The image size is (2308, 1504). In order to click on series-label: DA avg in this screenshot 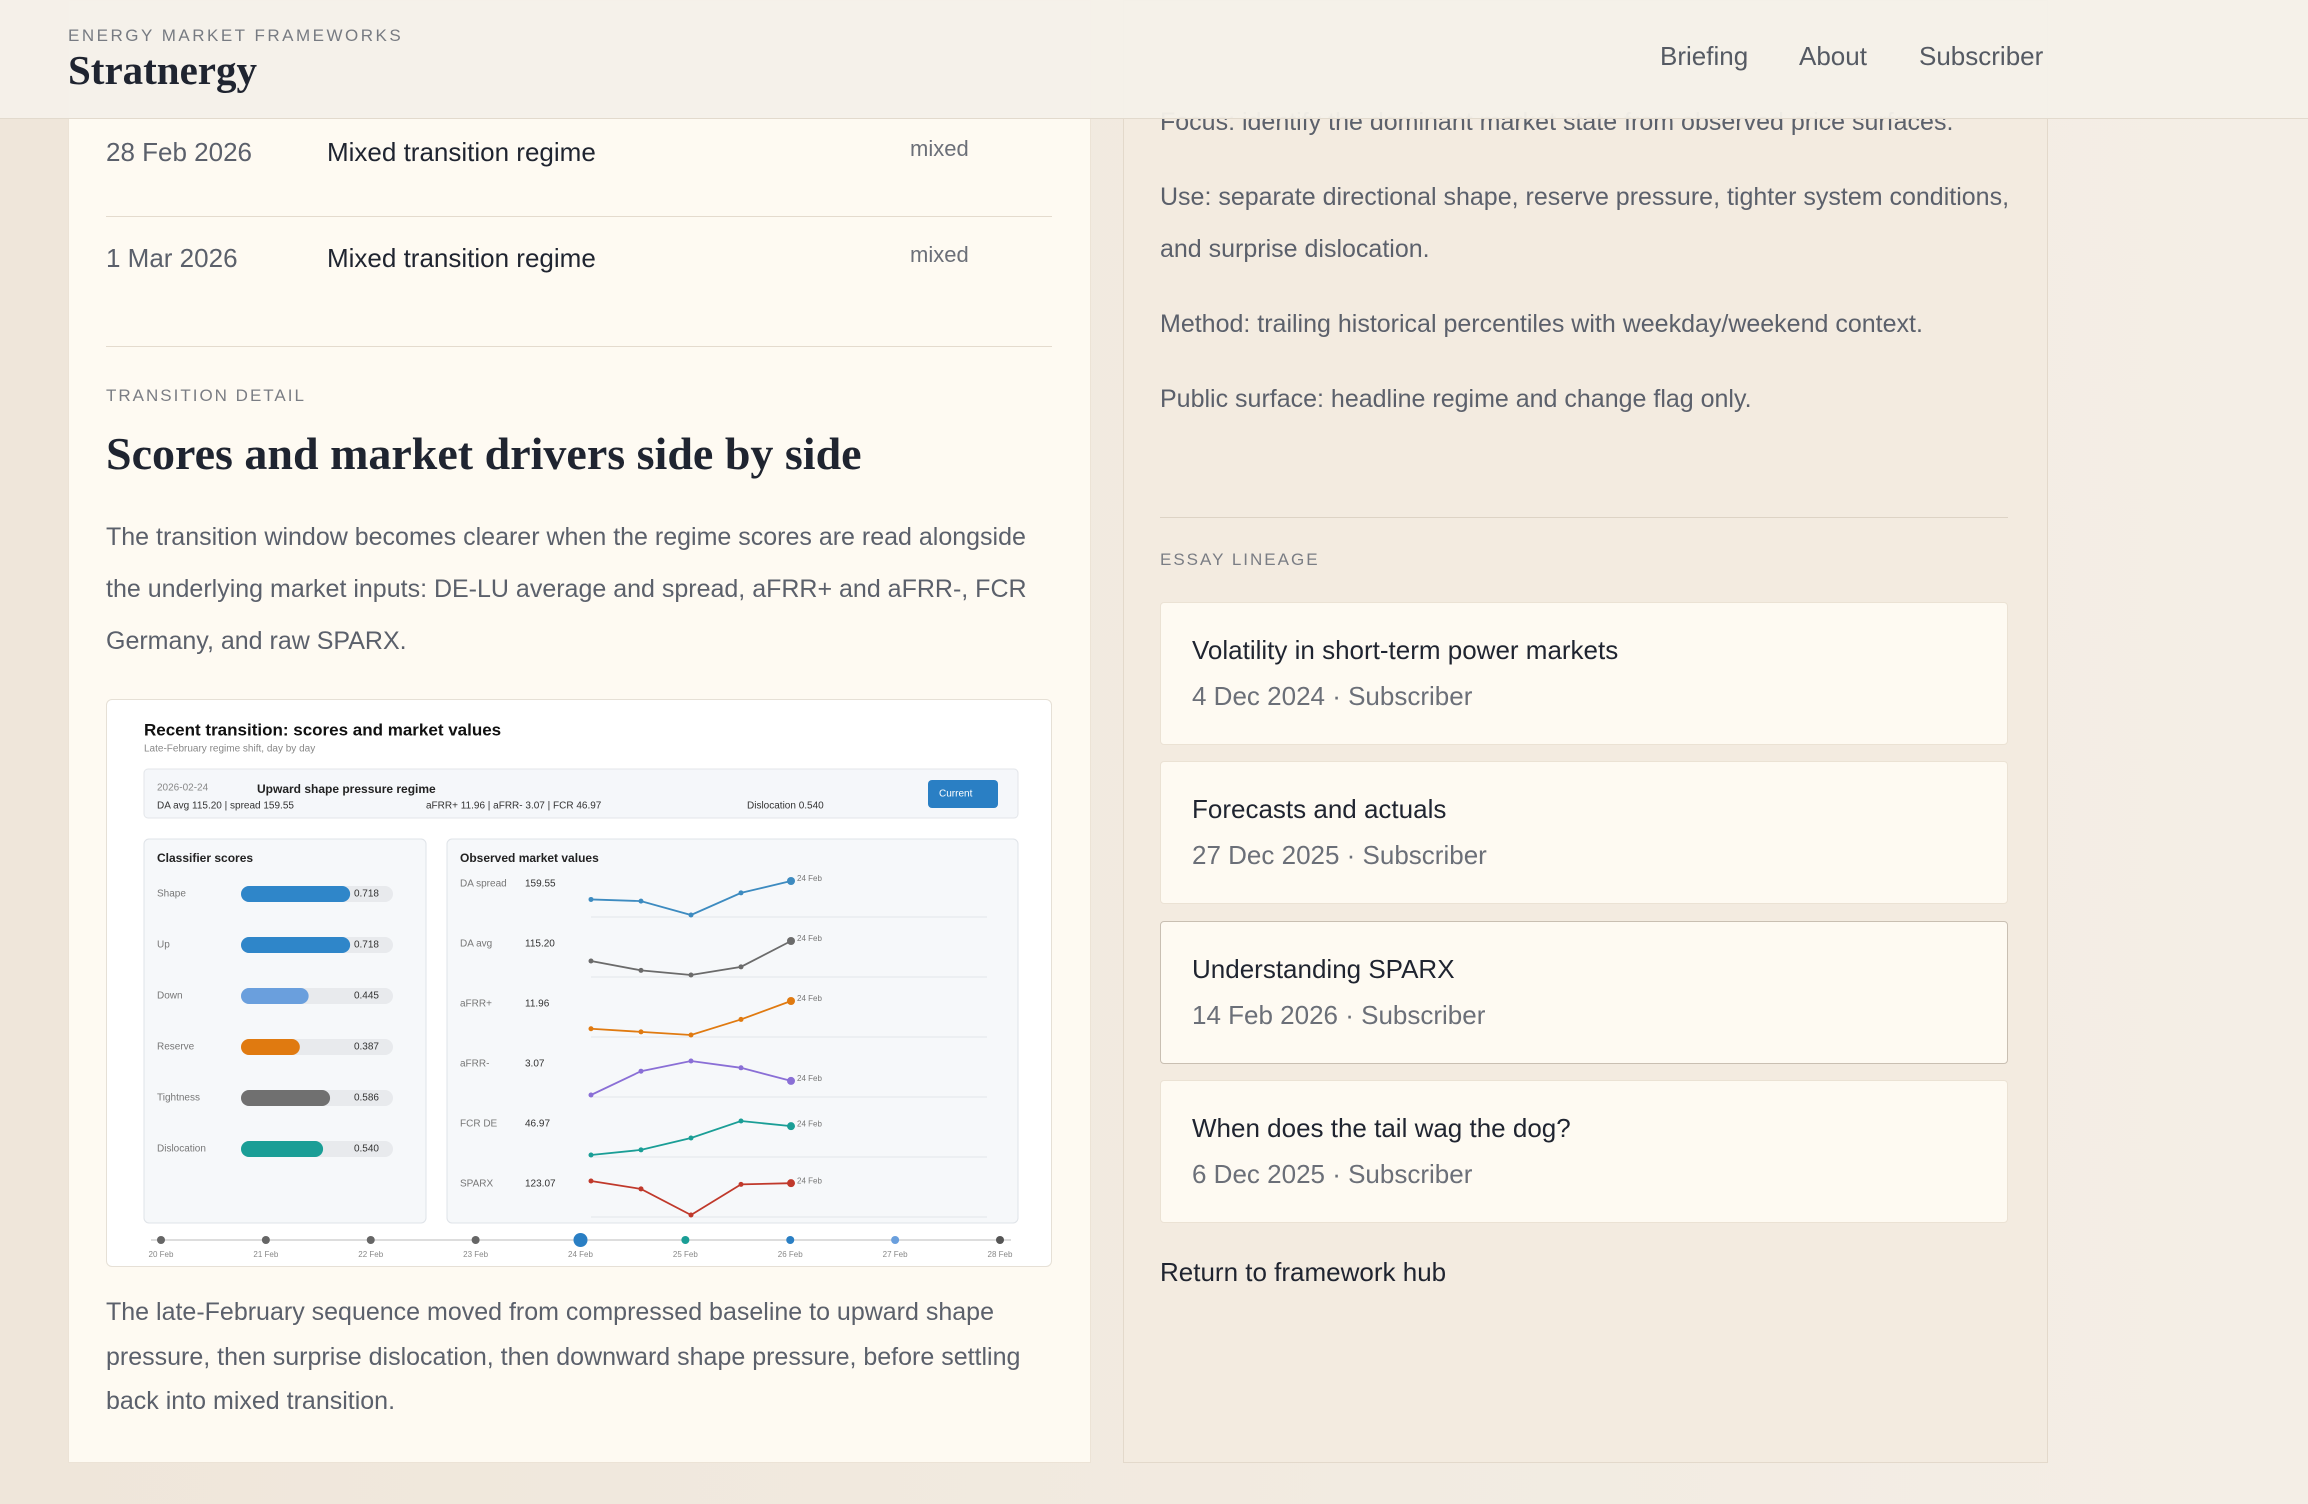, I will do `click(476, 944)`.